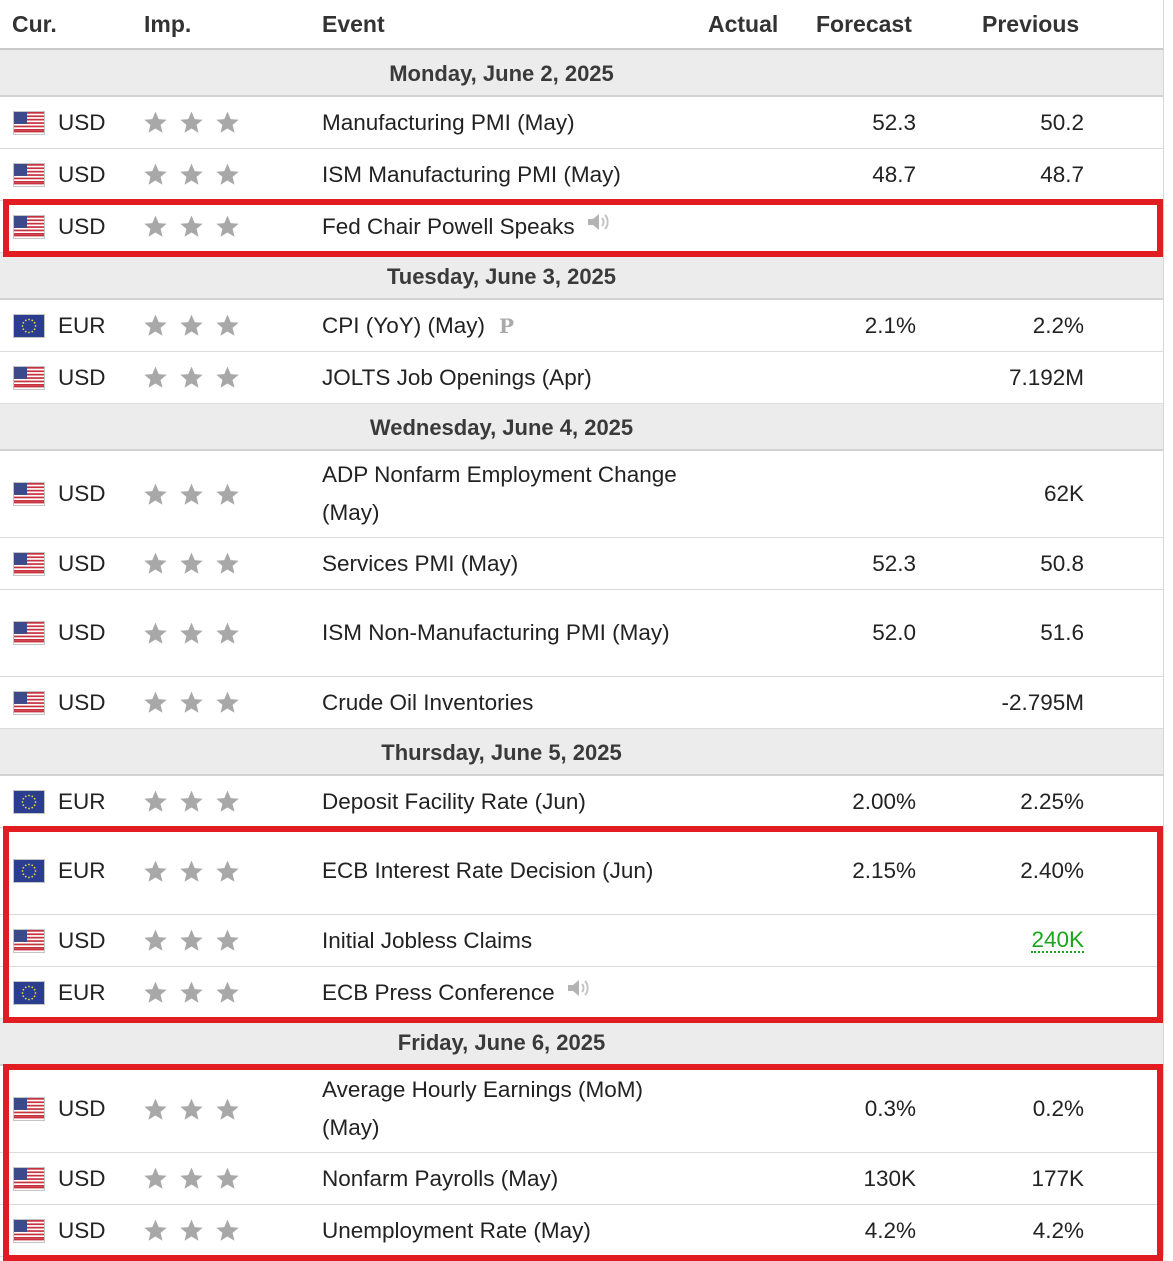 The width and height of the screenshot is (1173, 1261). Describe the element at coordinates (499, 493) in the screenshot. I see `event-name: ADP Nonfarm Employment Change (May)` at that location.